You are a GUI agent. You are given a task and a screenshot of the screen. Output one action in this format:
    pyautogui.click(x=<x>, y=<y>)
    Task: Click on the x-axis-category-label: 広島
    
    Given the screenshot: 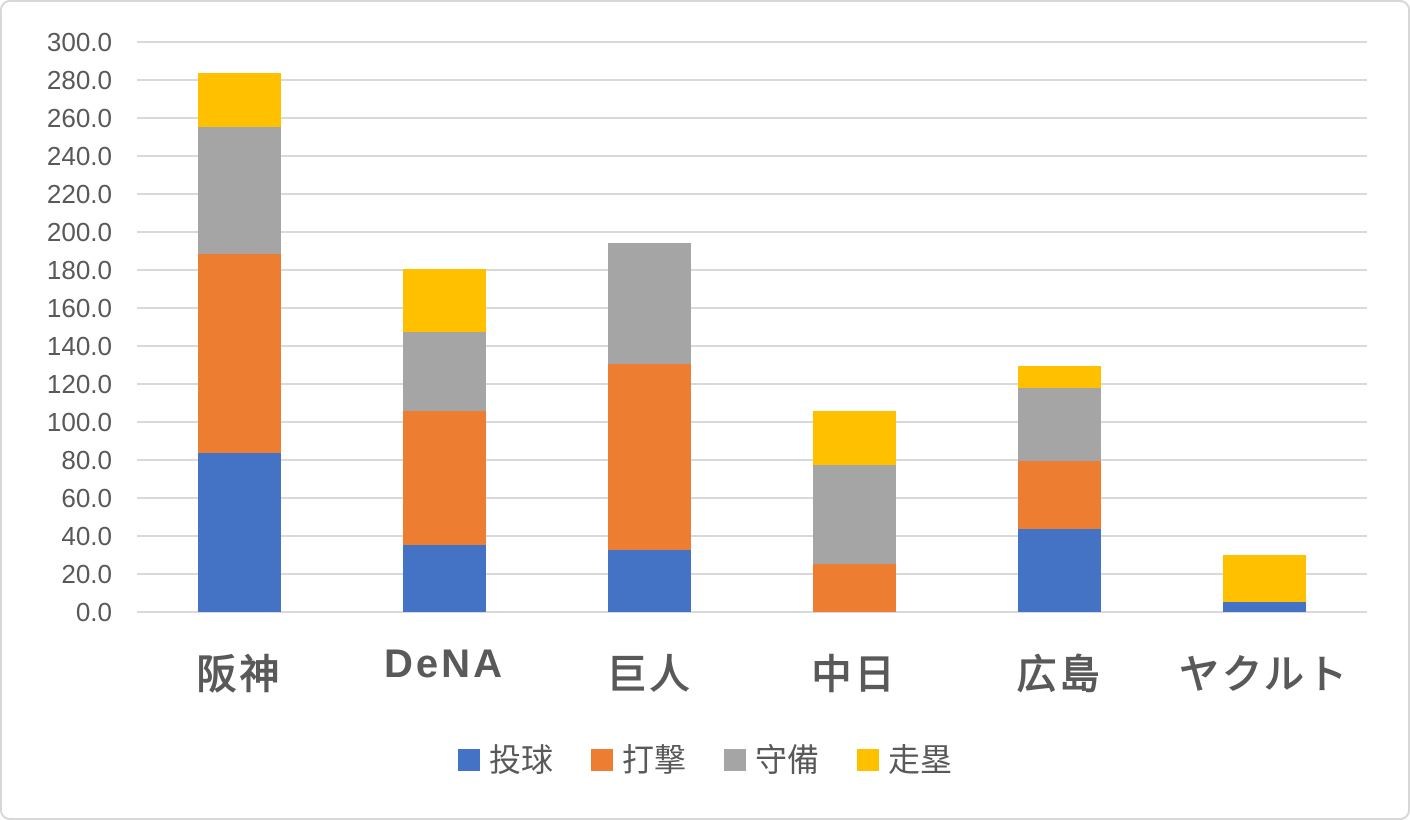 What is the action you would take?
    pyautogui.click(x=1059, y=675)
    